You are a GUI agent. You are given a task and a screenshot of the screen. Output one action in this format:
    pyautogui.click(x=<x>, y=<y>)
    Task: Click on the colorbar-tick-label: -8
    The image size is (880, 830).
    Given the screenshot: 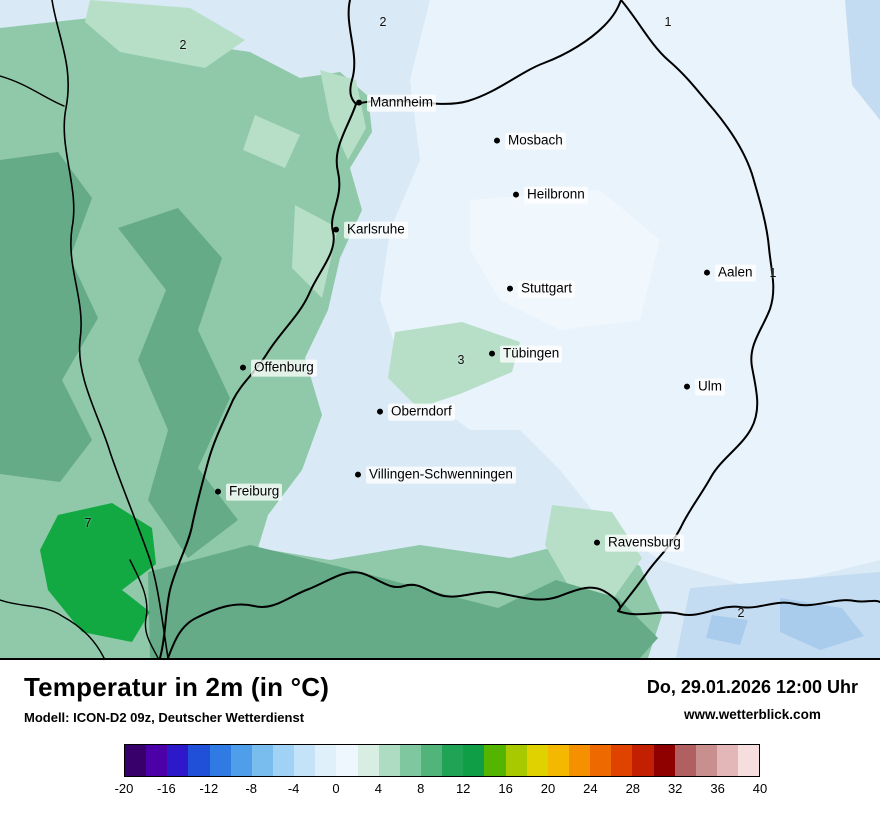 What is the action you would take?
    pyautogui.click(x=251, y=788)
    